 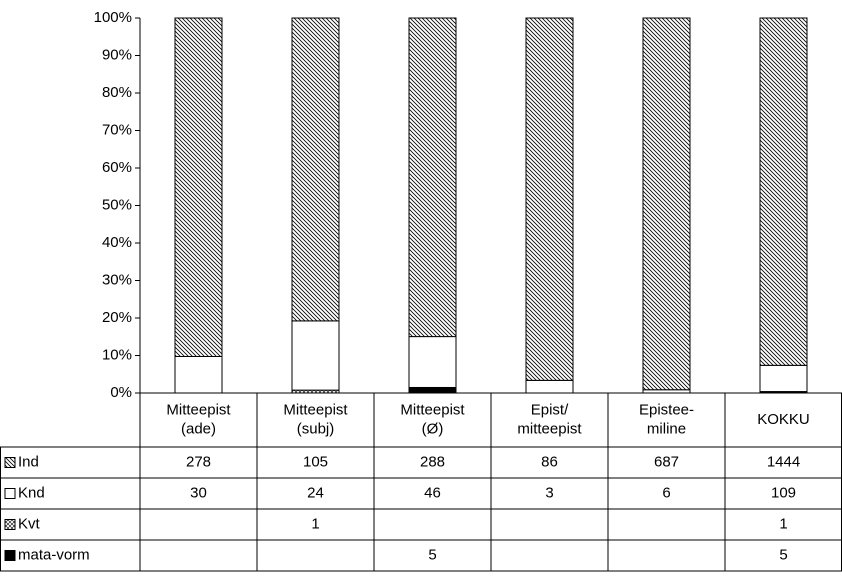 I want to click on y-tick-label: 90%, so click(x=117, y=54).